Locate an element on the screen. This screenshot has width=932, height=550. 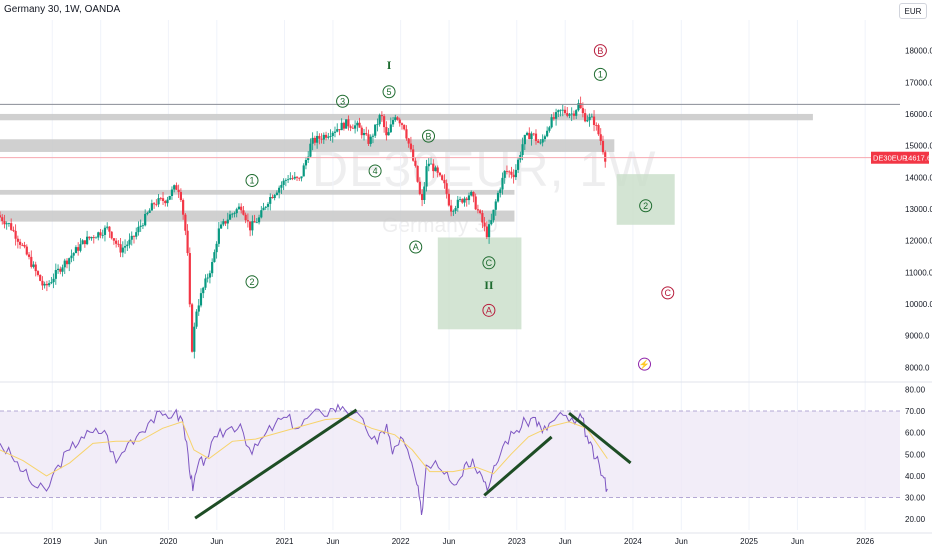
last-price-label-bg is located at coordinates (900, 157).